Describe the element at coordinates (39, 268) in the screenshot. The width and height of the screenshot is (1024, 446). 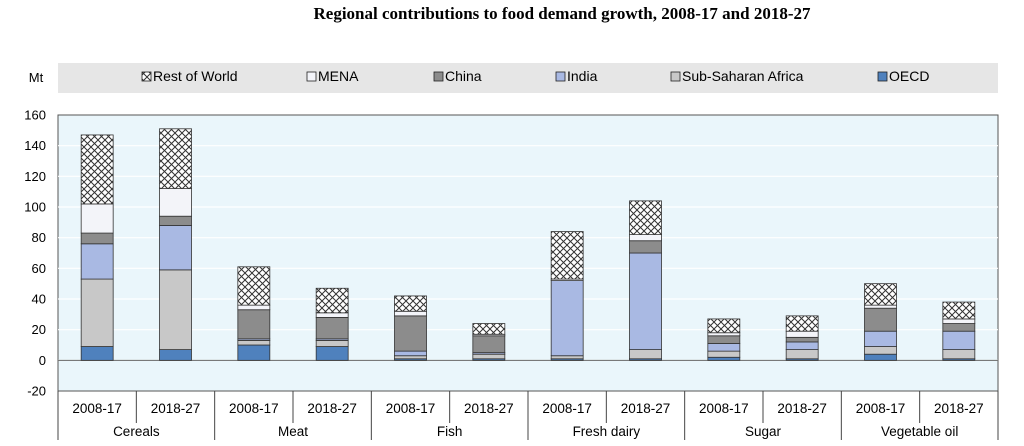
I see `y-tick-label: 60` at that location.